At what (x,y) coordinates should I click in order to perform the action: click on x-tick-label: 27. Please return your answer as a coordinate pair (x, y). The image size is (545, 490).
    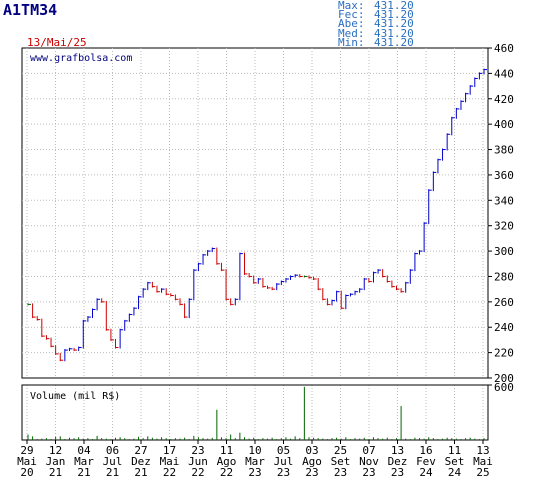
    Looking at the image, I should click on (140, 450).